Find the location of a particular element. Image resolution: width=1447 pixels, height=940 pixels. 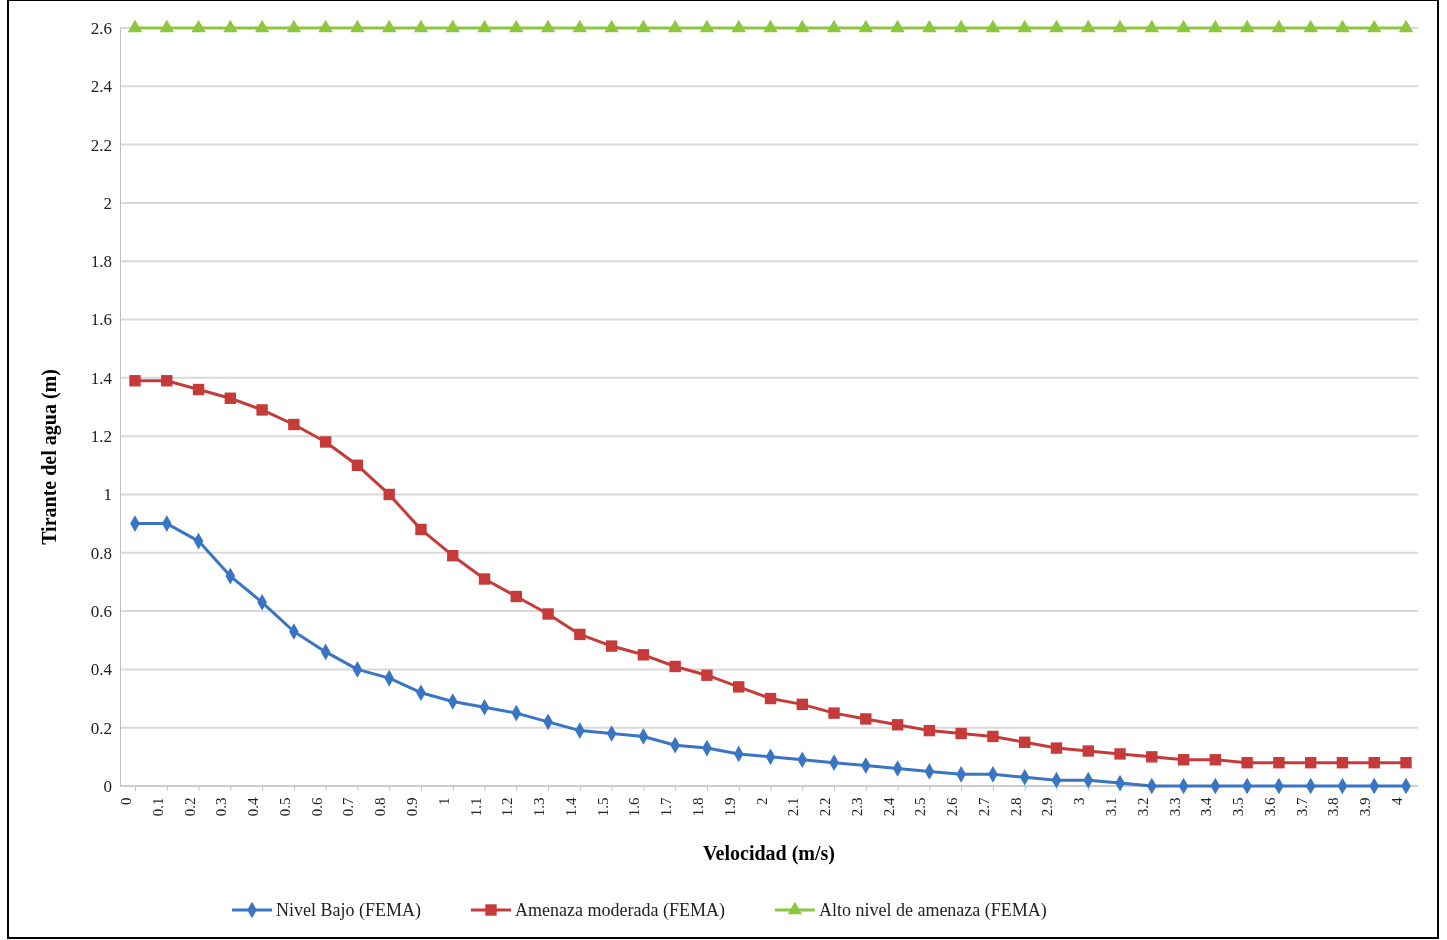

x-tick-label: 2.4 is located at coordinates (888, 807).